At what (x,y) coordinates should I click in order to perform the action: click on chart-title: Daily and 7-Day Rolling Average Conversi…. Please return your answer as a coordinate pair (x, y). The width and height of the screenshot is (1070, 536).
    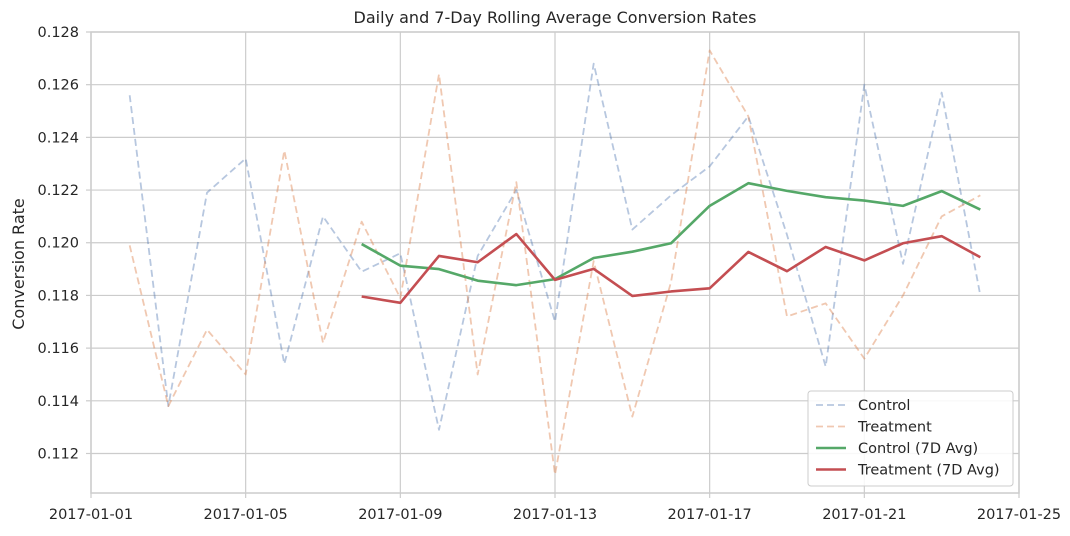
    Looking at the image, I should click on (555, 17).